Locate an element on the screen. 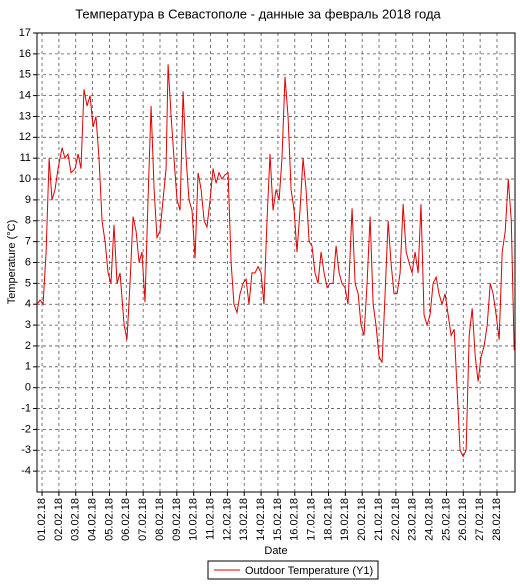  legend: Outdoor Temperature (Y1) is located at coordinates (293, 571).